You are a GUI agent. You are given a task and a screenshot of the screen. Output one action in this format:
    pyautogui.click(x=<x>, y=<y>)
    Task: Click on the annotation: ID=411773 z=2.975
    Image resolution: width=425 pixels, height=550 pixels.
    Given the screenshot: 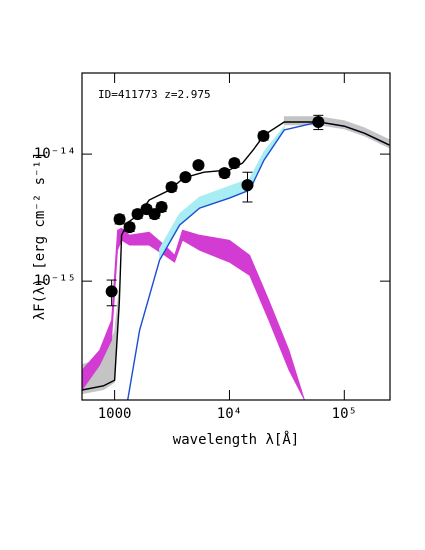 What is the action you would take?
    pyautogui.click(x=154, y=94)
    